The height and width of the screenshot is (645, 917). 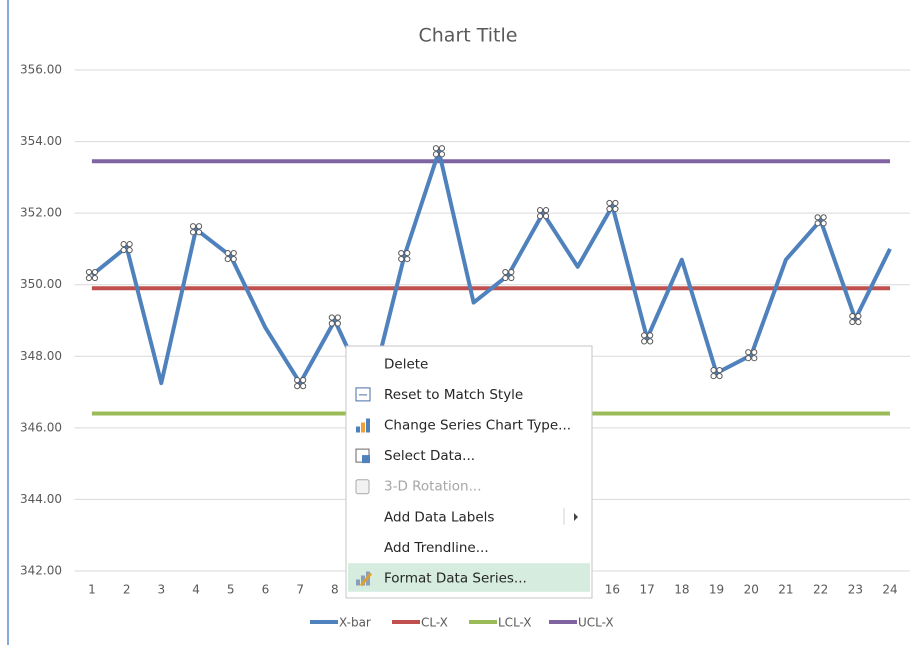 I want to click on y-tick-label: 342.00, so click(x=41, y=571).